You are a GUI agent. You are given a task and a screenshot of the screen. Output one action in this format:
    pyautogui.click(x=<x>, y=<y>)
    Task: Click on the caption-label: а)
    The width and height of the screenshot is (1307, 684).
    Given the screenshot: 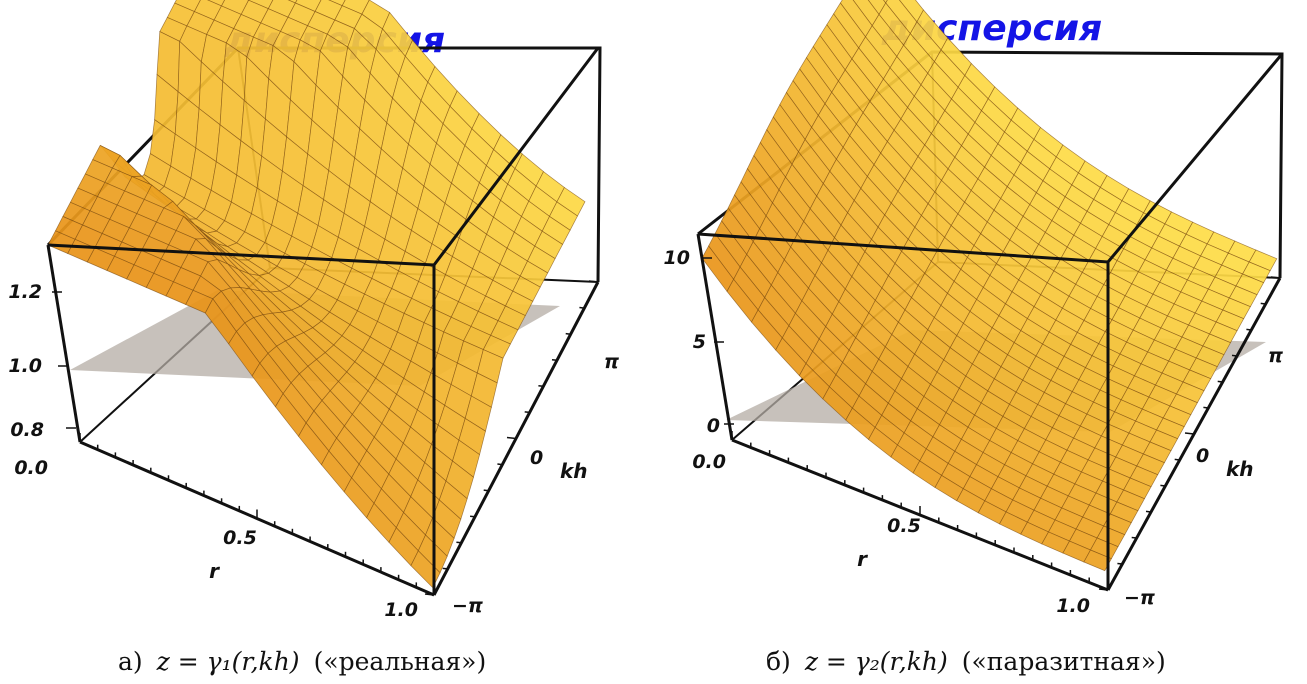 What is the action you would take?
    pyautogui.click(x=130, y=661)
    